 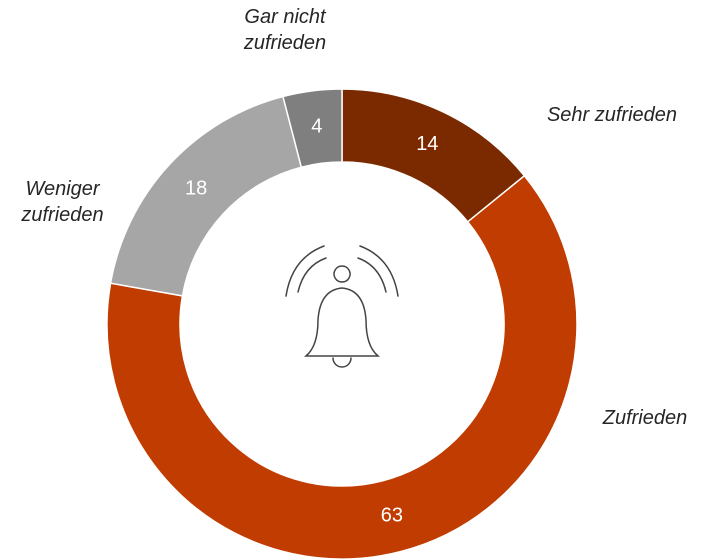 I want to click on bell-icon, so click(x=342, y=306).